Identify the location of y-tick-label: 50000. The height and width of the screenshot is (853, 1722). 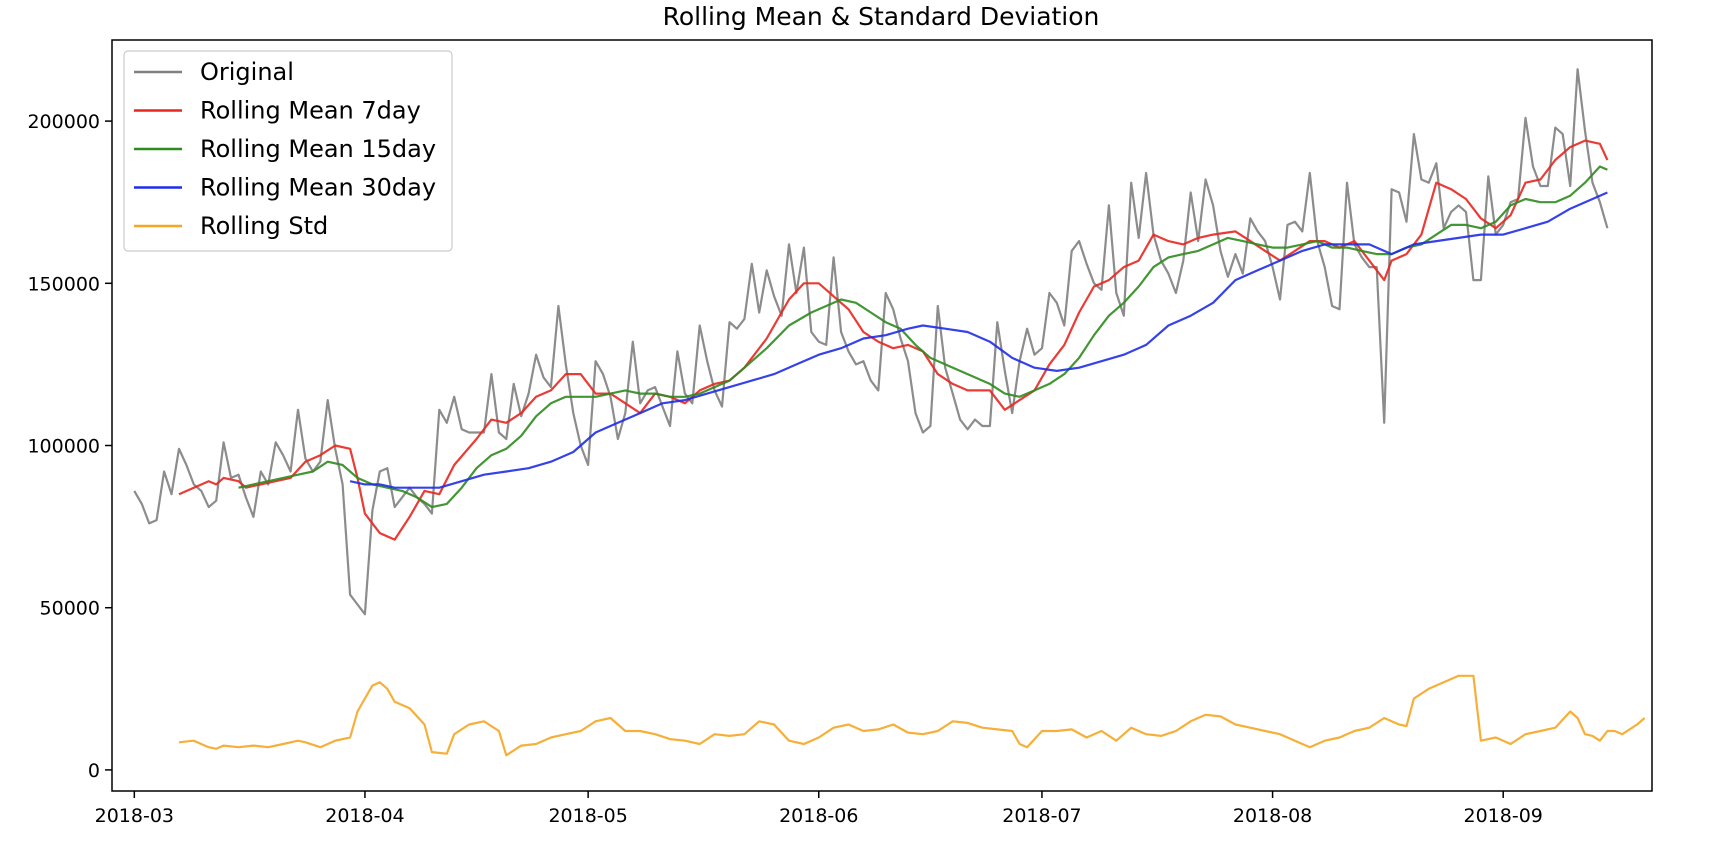
(70, 609).